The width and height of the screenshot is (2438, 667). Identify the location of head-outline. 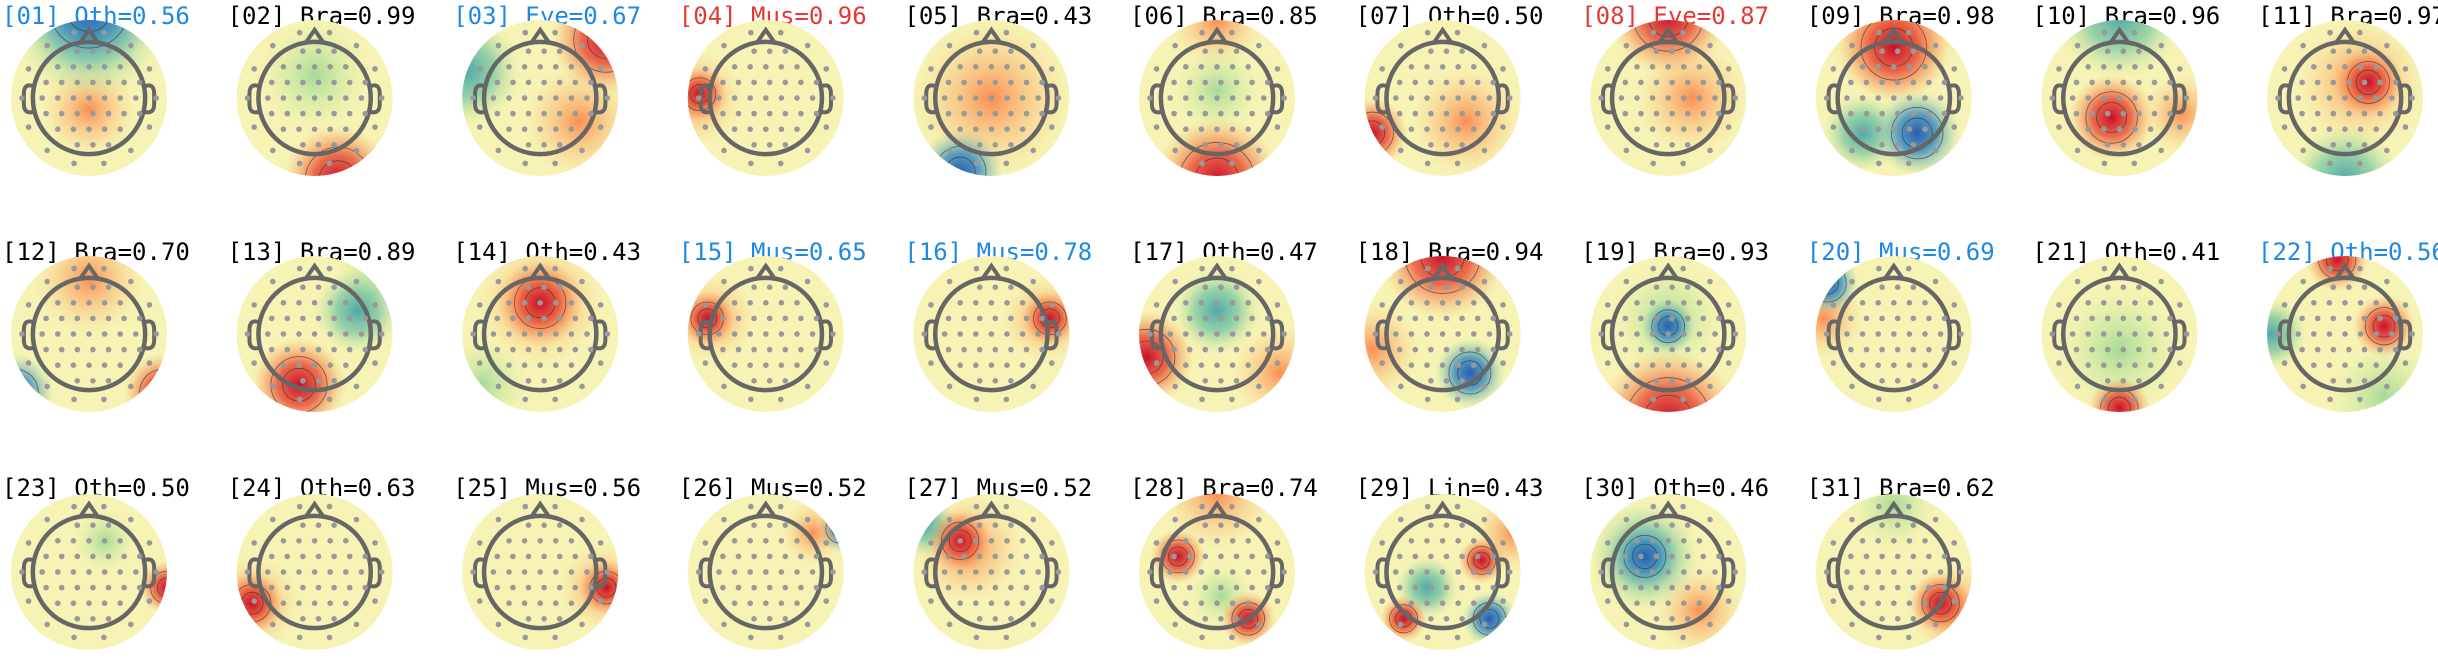
(991, 334).